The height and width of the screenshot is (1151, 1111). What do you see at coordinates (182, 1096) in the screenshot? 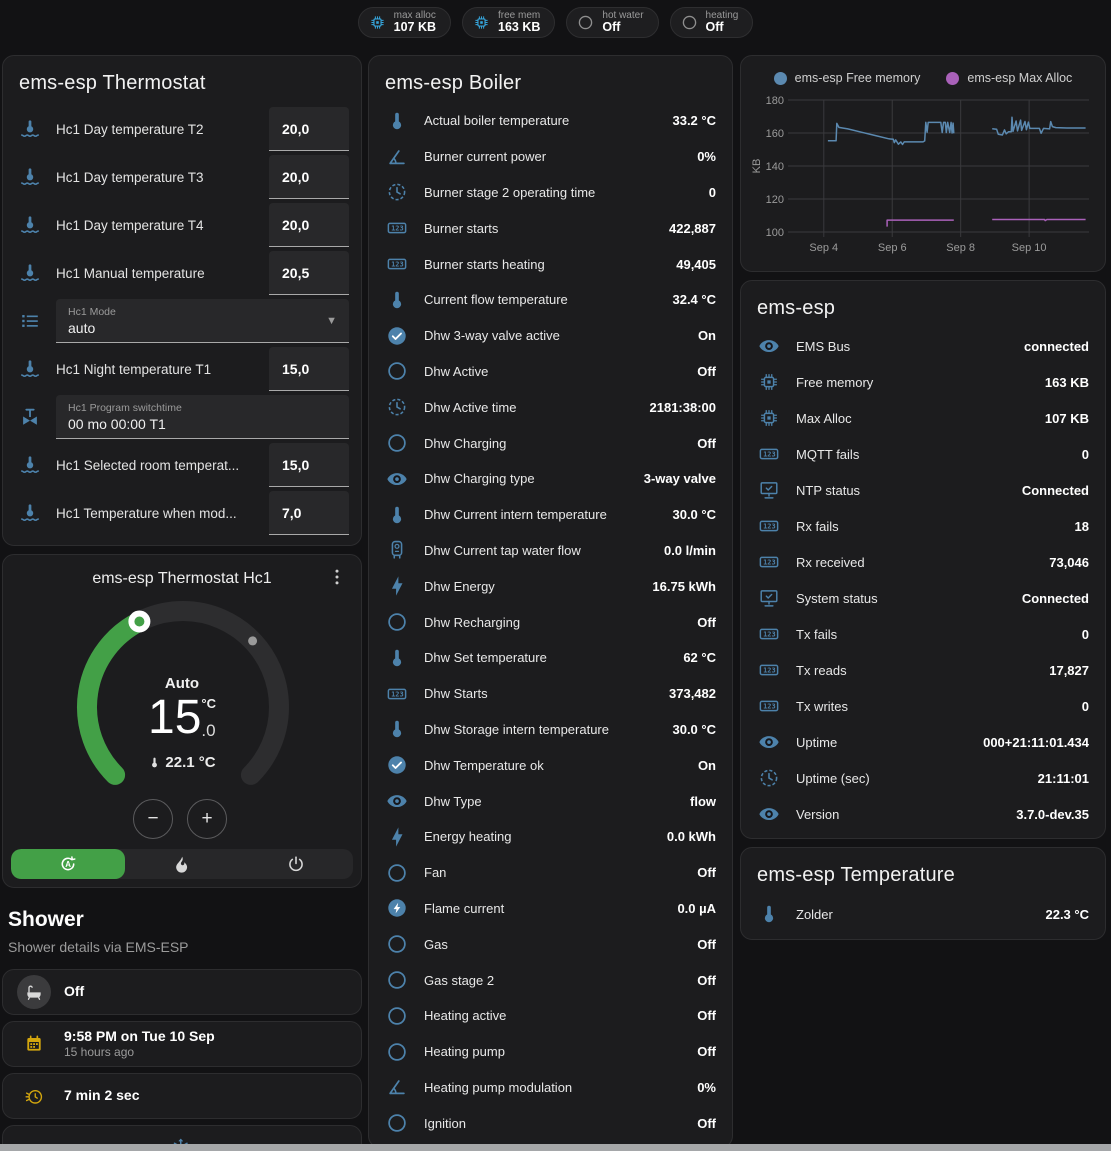
I see `shower-entity-card: 7 min 2 sec` at bounding box center [182, 1096].